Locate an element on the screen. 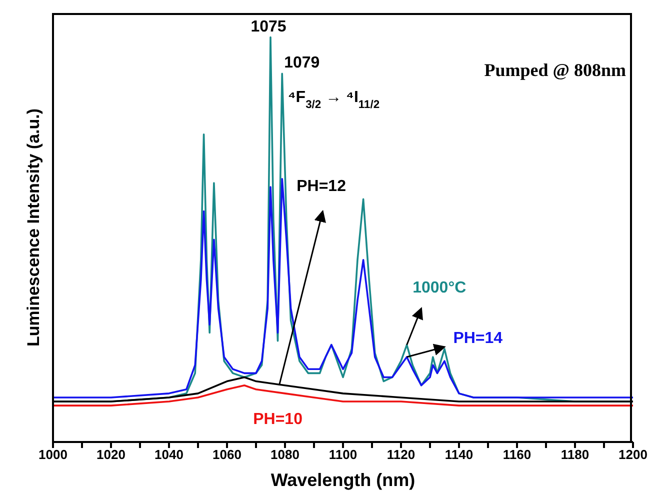 This screenshot has width=656, height=500. x-tick-label: 1020 is located at coordinates (111, 454).